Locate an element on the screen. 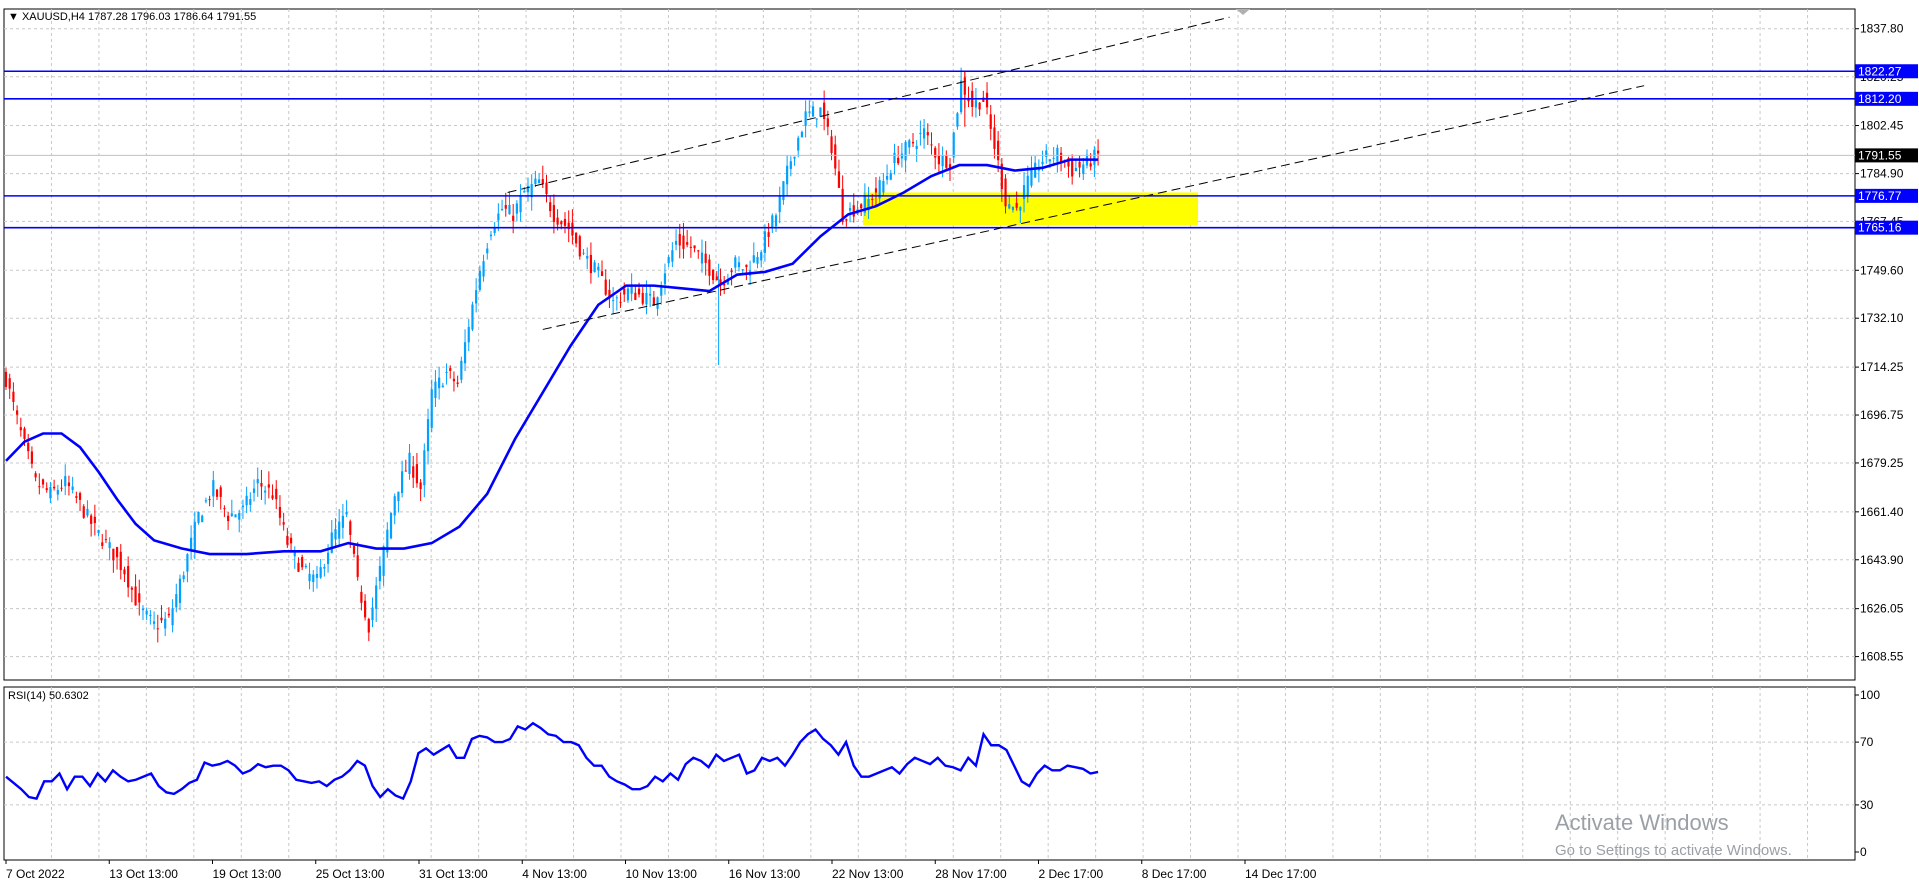 Image resolution: width=1919 pixels, height=887 pixels. level-price-label: 1822.27 is located at coordinates (1880, 71).